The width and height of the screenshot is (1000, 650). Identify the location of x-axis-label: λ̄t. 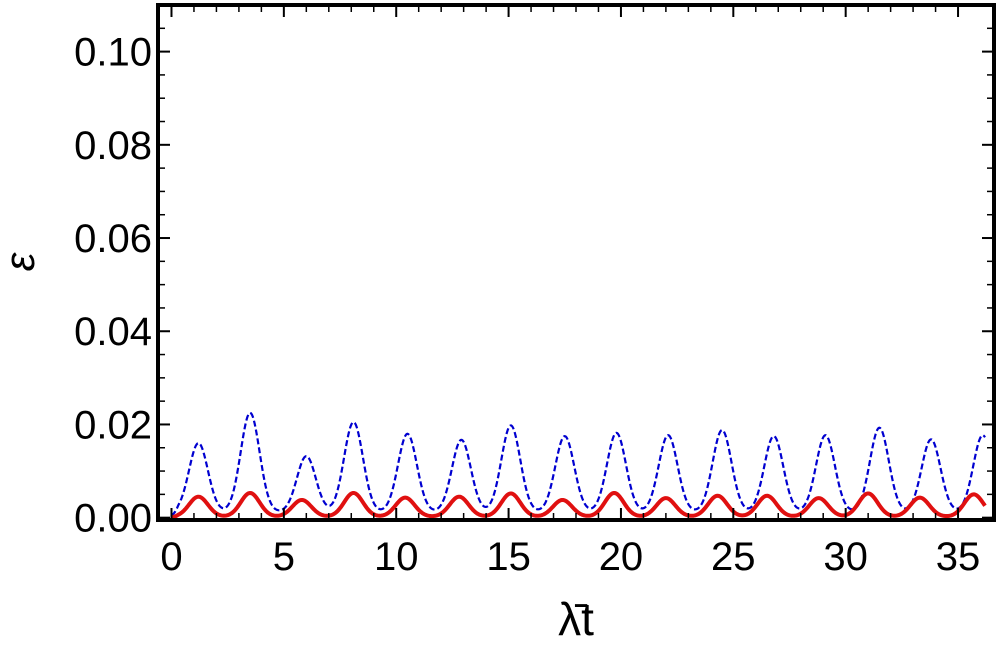
(576, 619).